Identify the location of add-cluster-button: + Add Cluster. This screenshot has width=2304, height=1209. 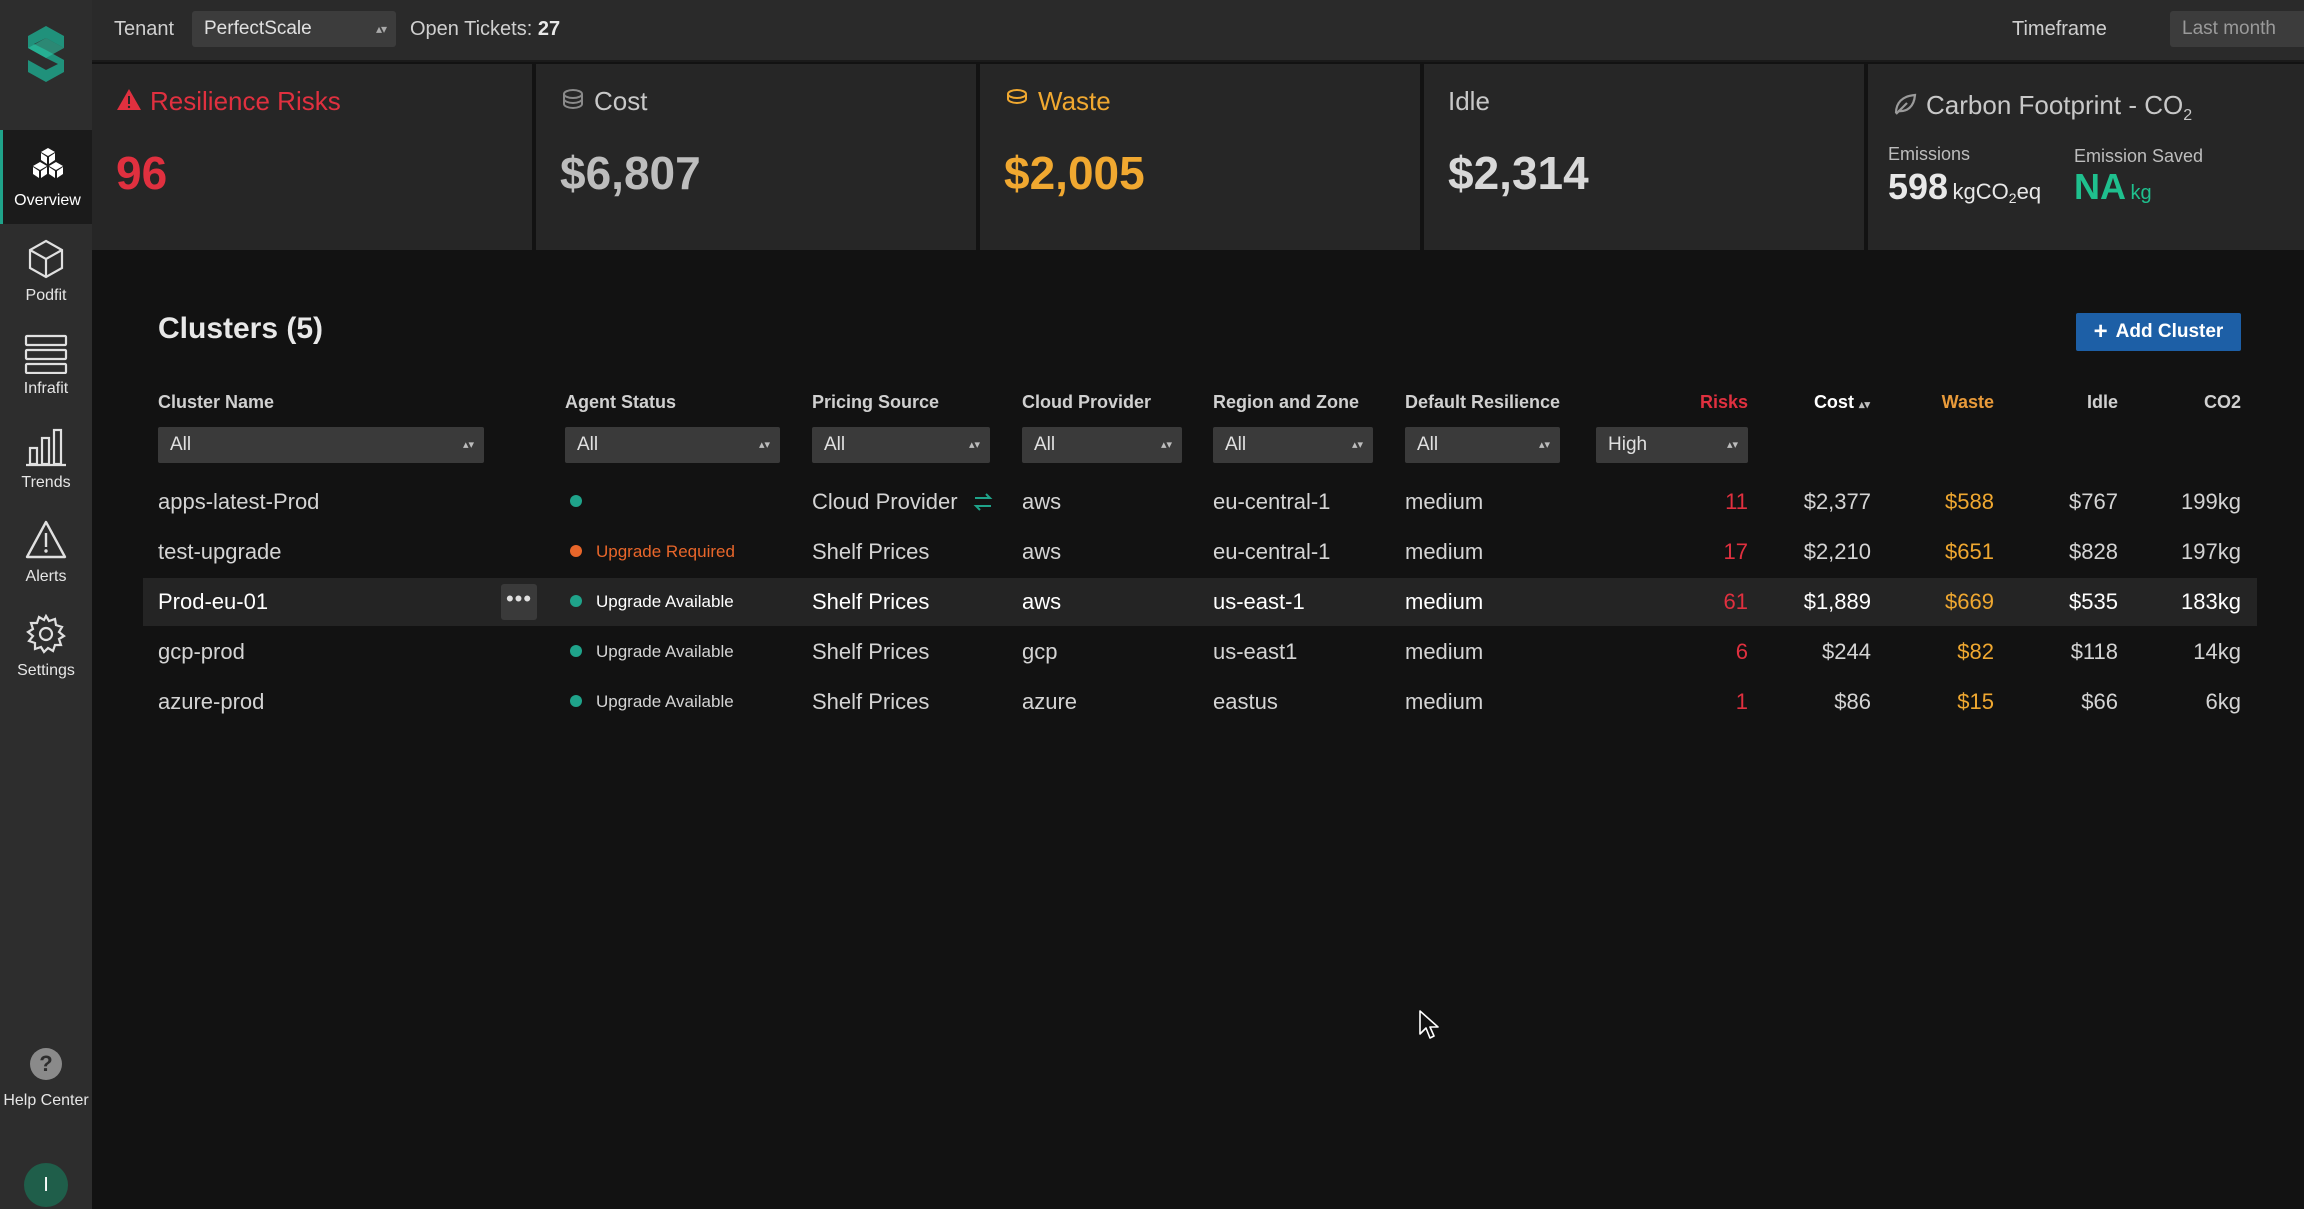
(2158, 332).